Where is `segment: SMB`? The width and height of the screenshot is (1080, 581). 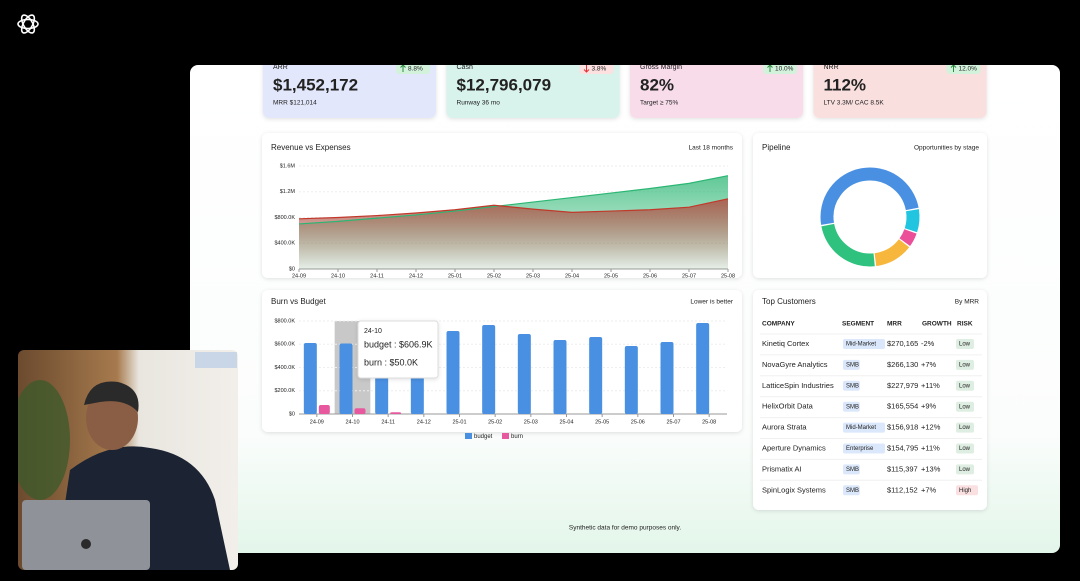 segment: SMB is located at coordinates (852, 491).